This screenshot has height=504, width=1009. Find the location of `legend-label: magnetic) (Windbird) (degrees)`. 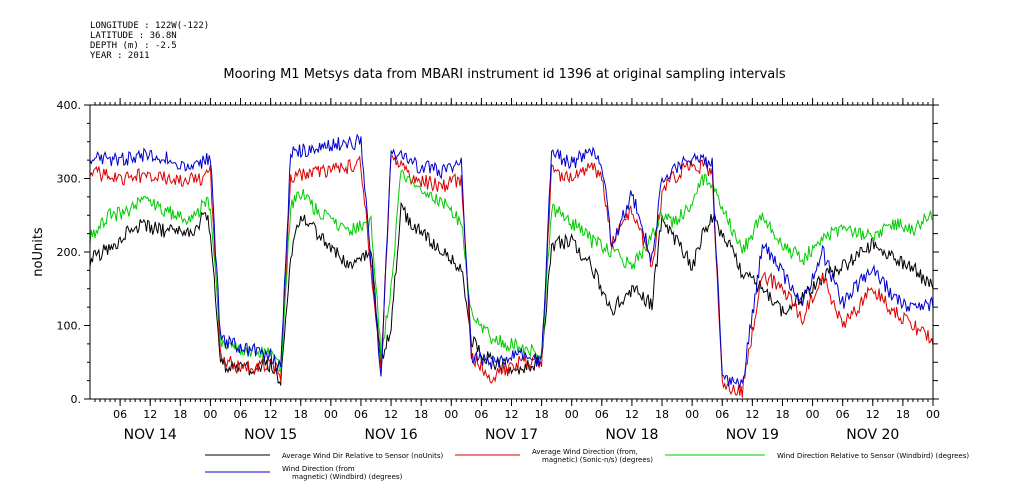

legend-label: magnetic) (Windbird) (degrees) is located at coordinates (347, 477).